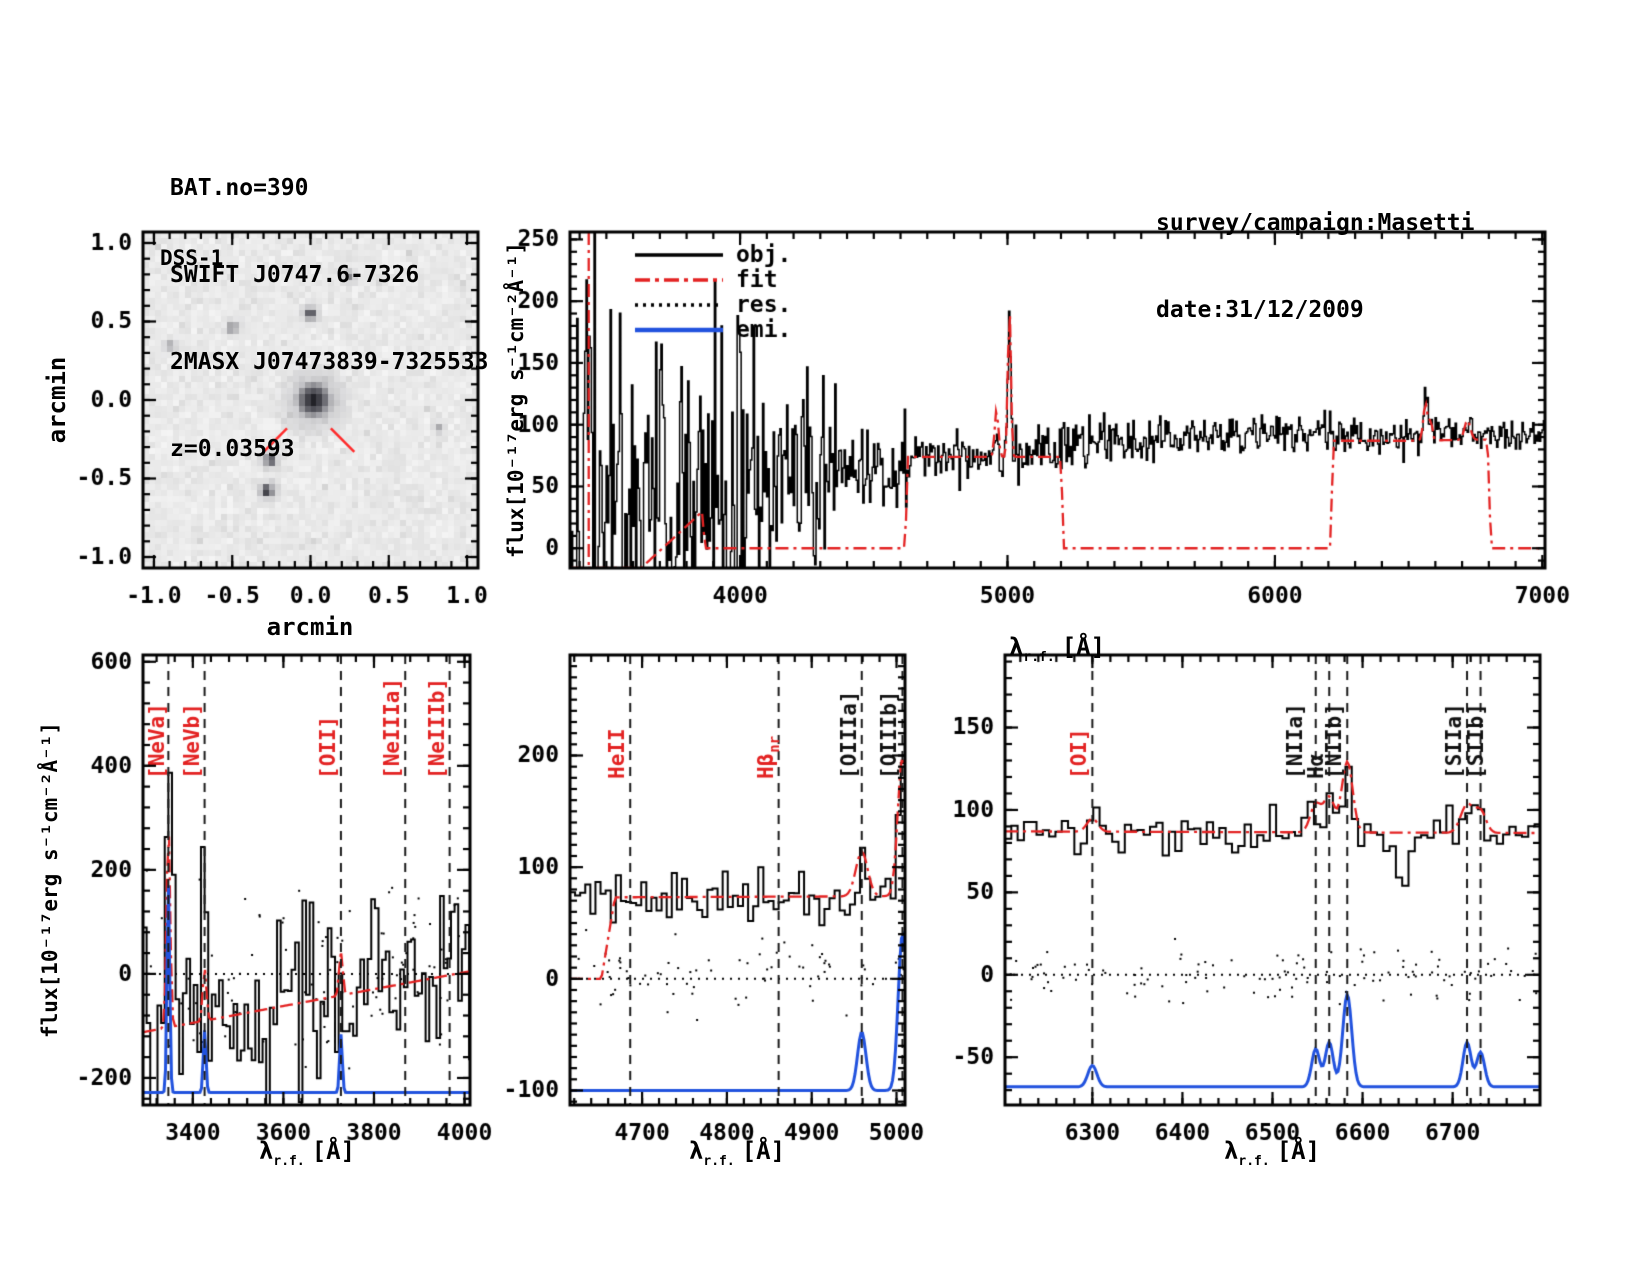  Describe the element at coordinates (1057, 649) in the screenshot. I see `full-spectrum-x-axis-label: λr.f. [Å]` at that location.